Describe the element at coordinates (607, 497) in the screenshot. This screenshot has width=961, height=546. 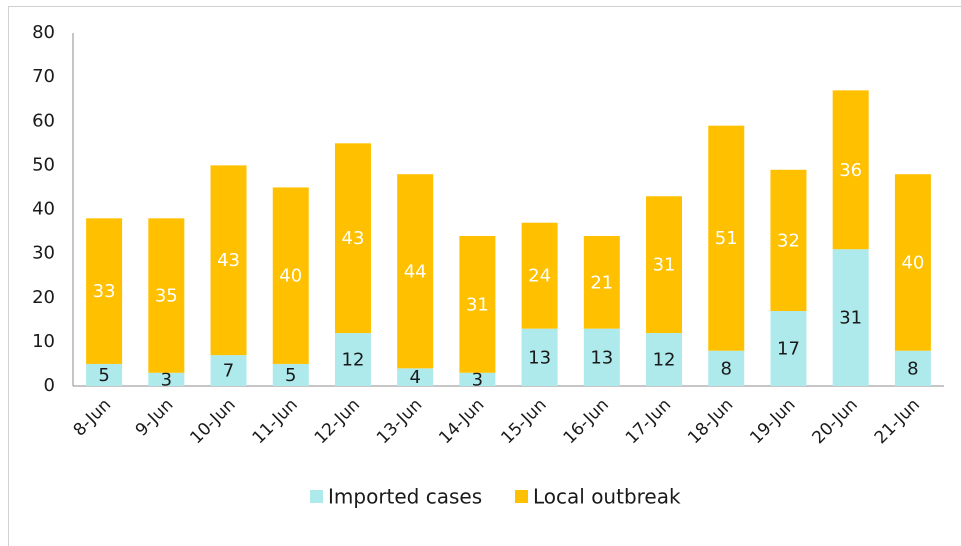
I see `legend-label: Local outbreak` at that location.